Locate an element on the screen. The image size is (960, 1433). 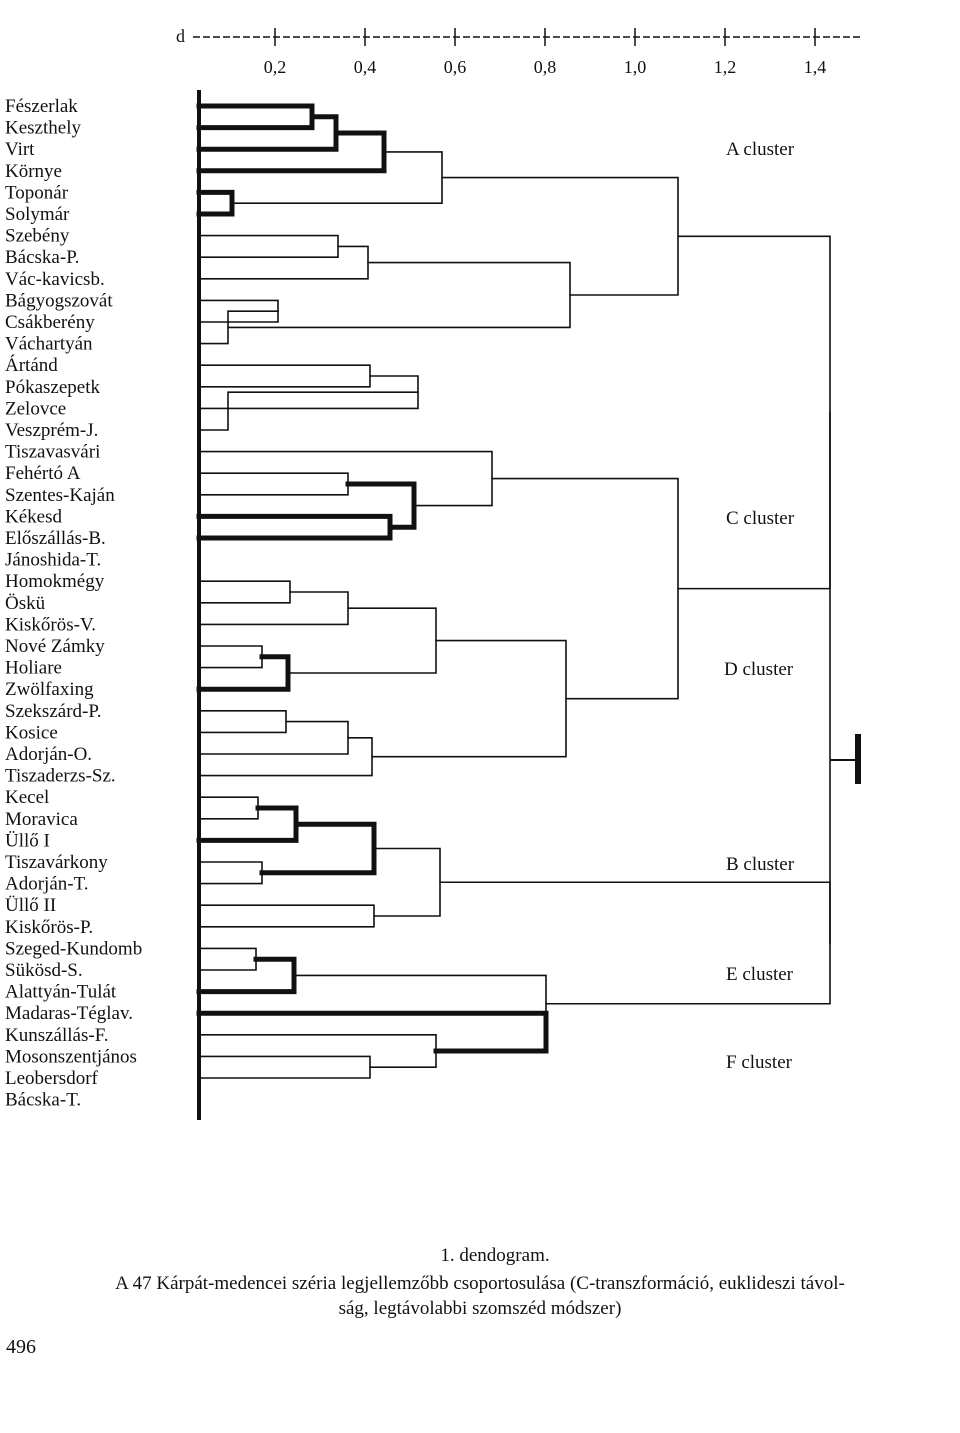
leaf-label: Csákberény is located at coordinates (50, 322).